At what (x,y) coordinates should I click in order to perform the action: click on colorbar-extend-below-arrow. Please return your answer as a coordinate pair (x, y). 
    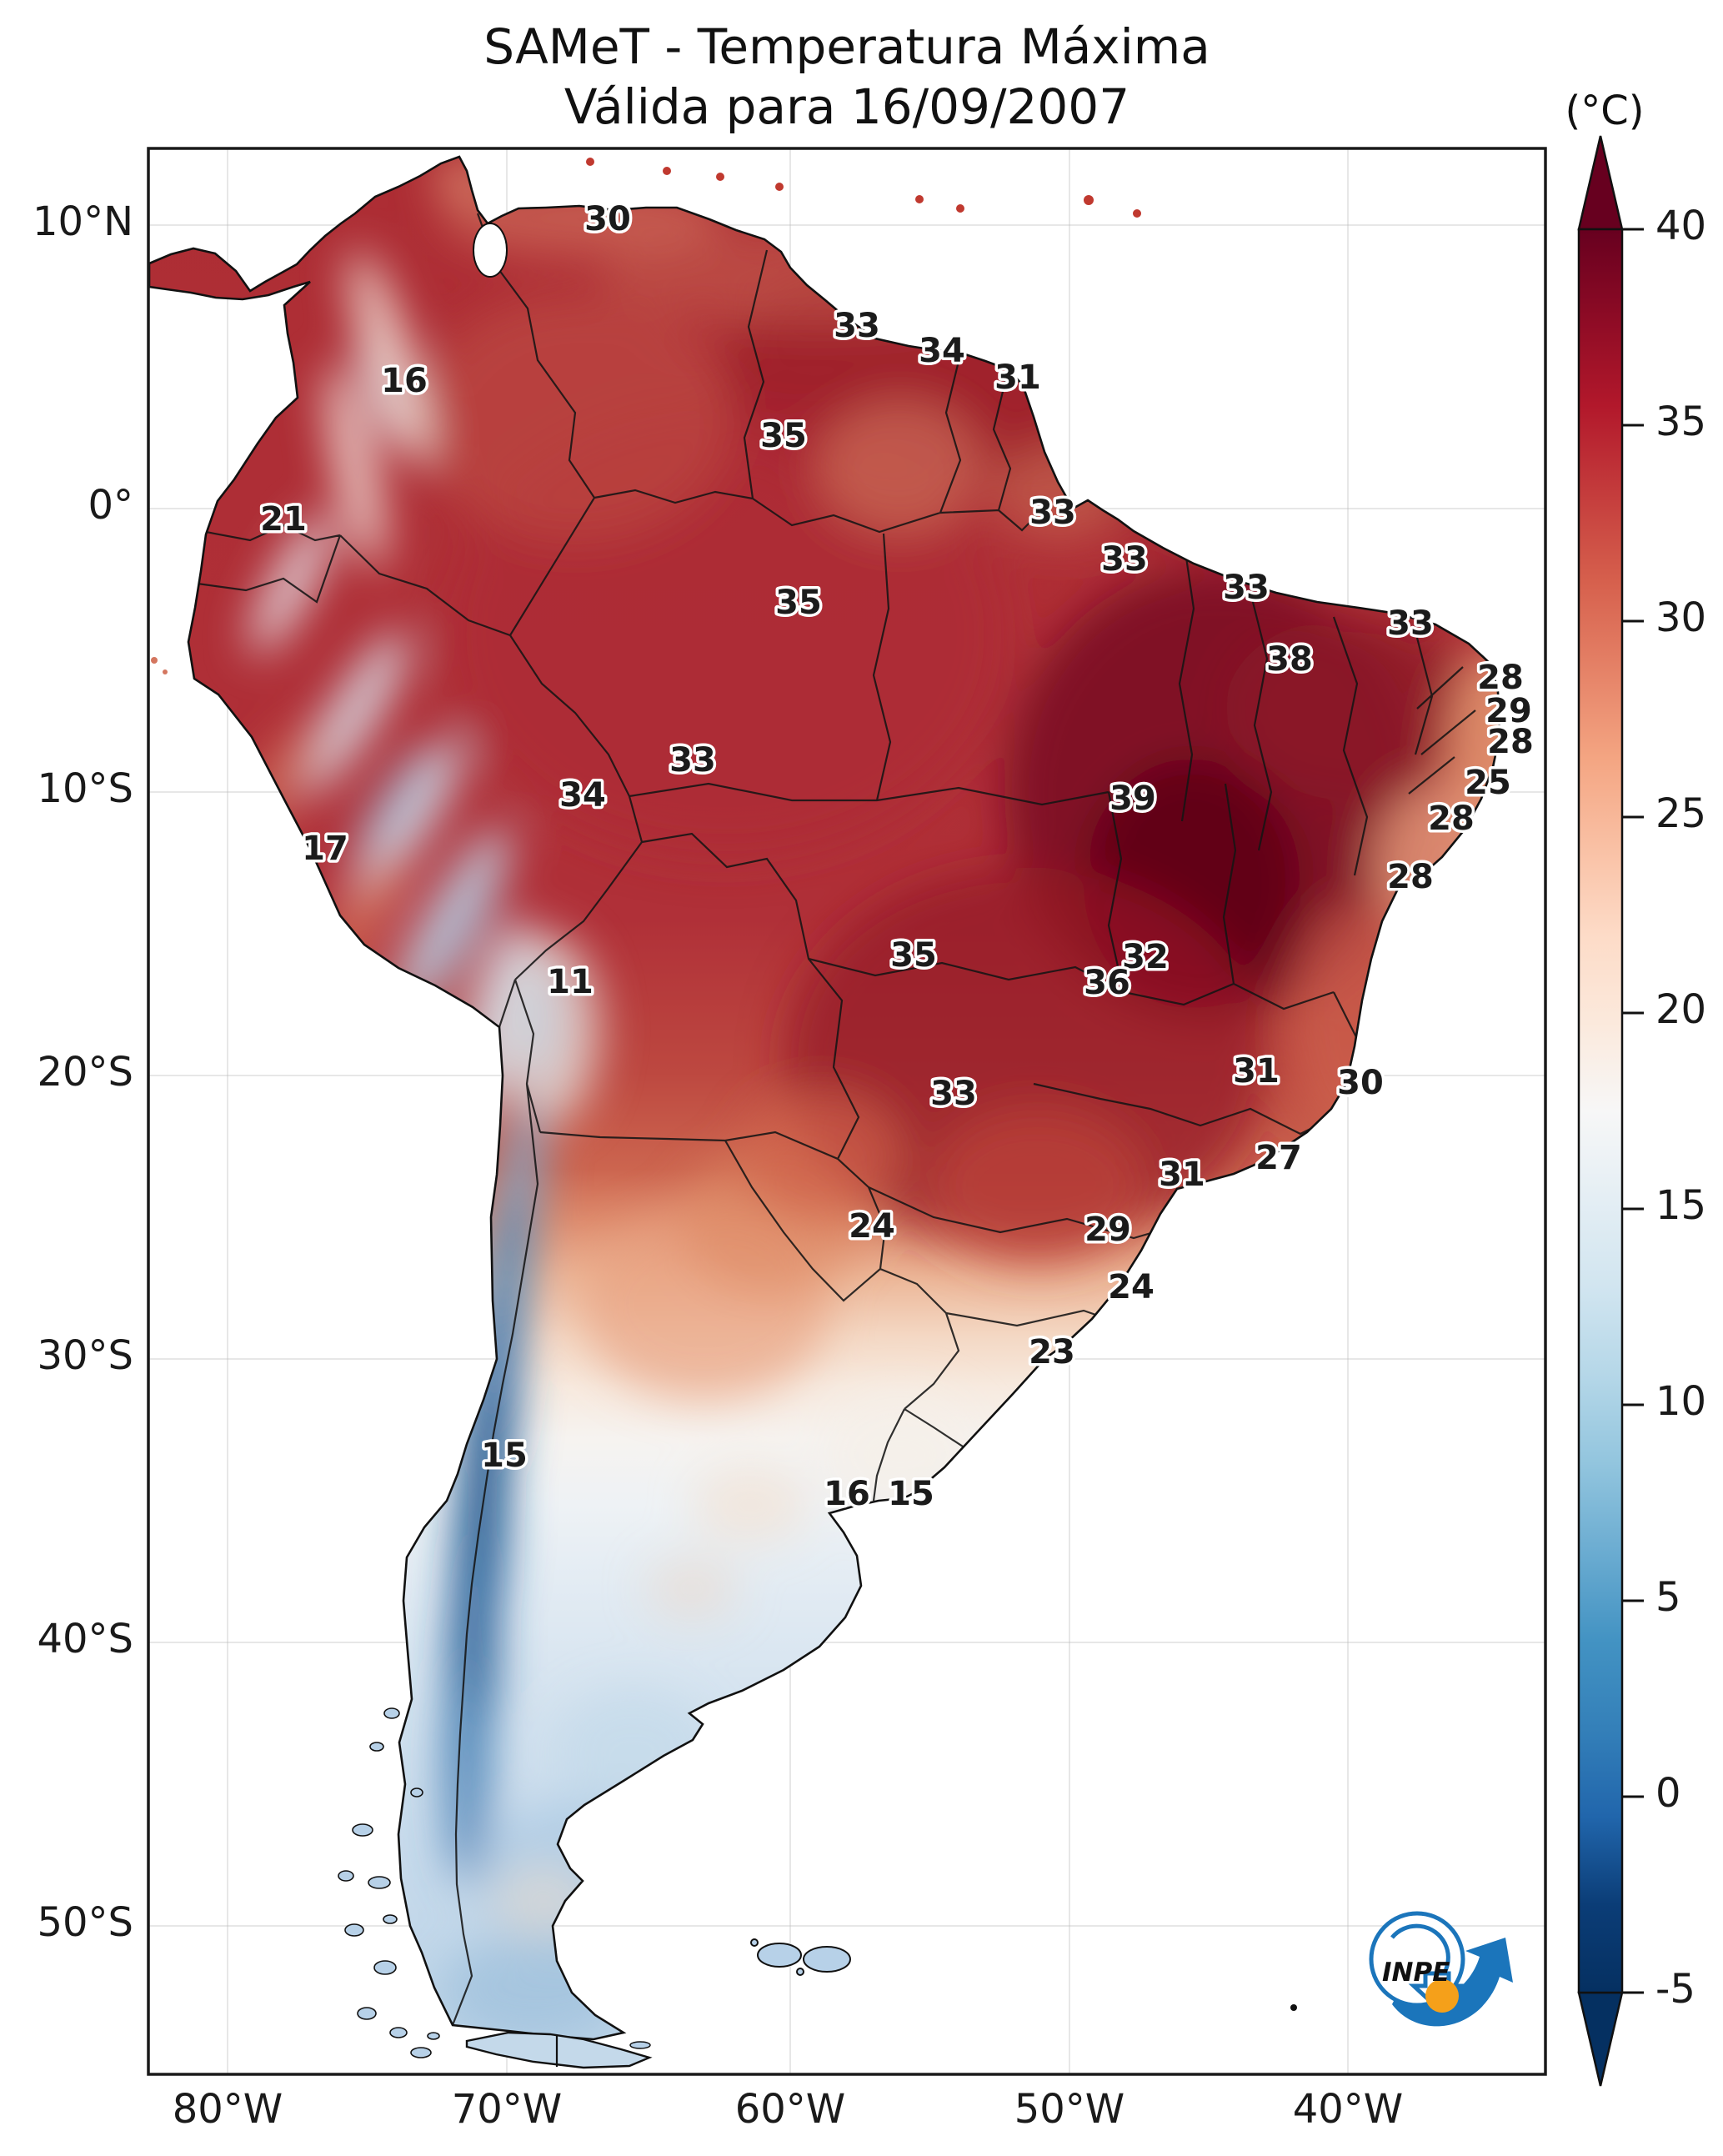
    Looking at the image, I should click on (1600, 2039).